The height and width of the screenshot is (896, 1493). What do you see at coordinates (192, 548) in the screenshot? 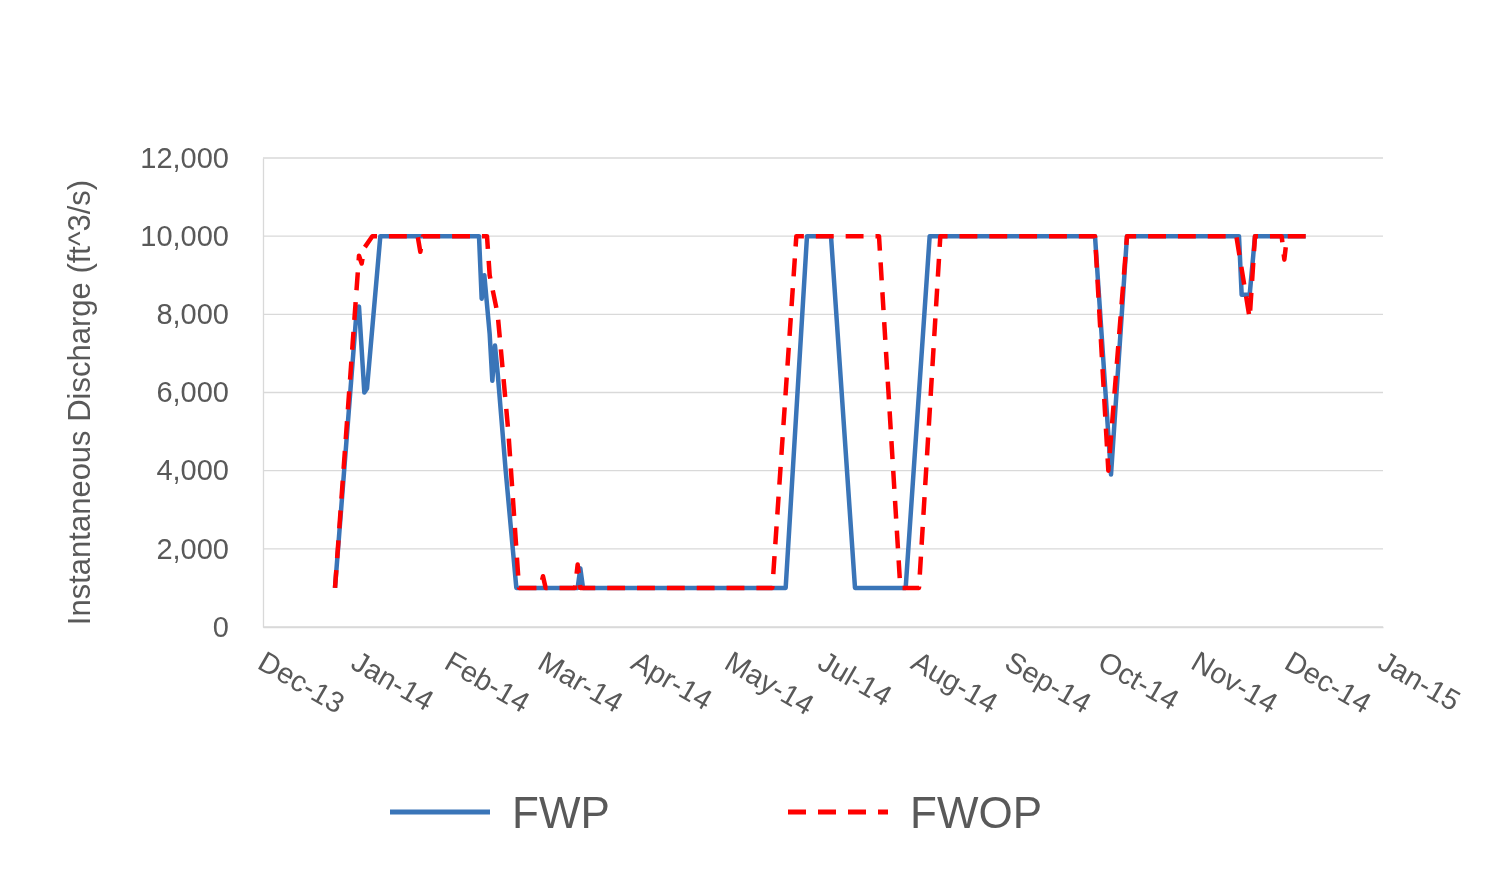
I see `y-tick-label: 2,000` at bounding box center [192, 548].